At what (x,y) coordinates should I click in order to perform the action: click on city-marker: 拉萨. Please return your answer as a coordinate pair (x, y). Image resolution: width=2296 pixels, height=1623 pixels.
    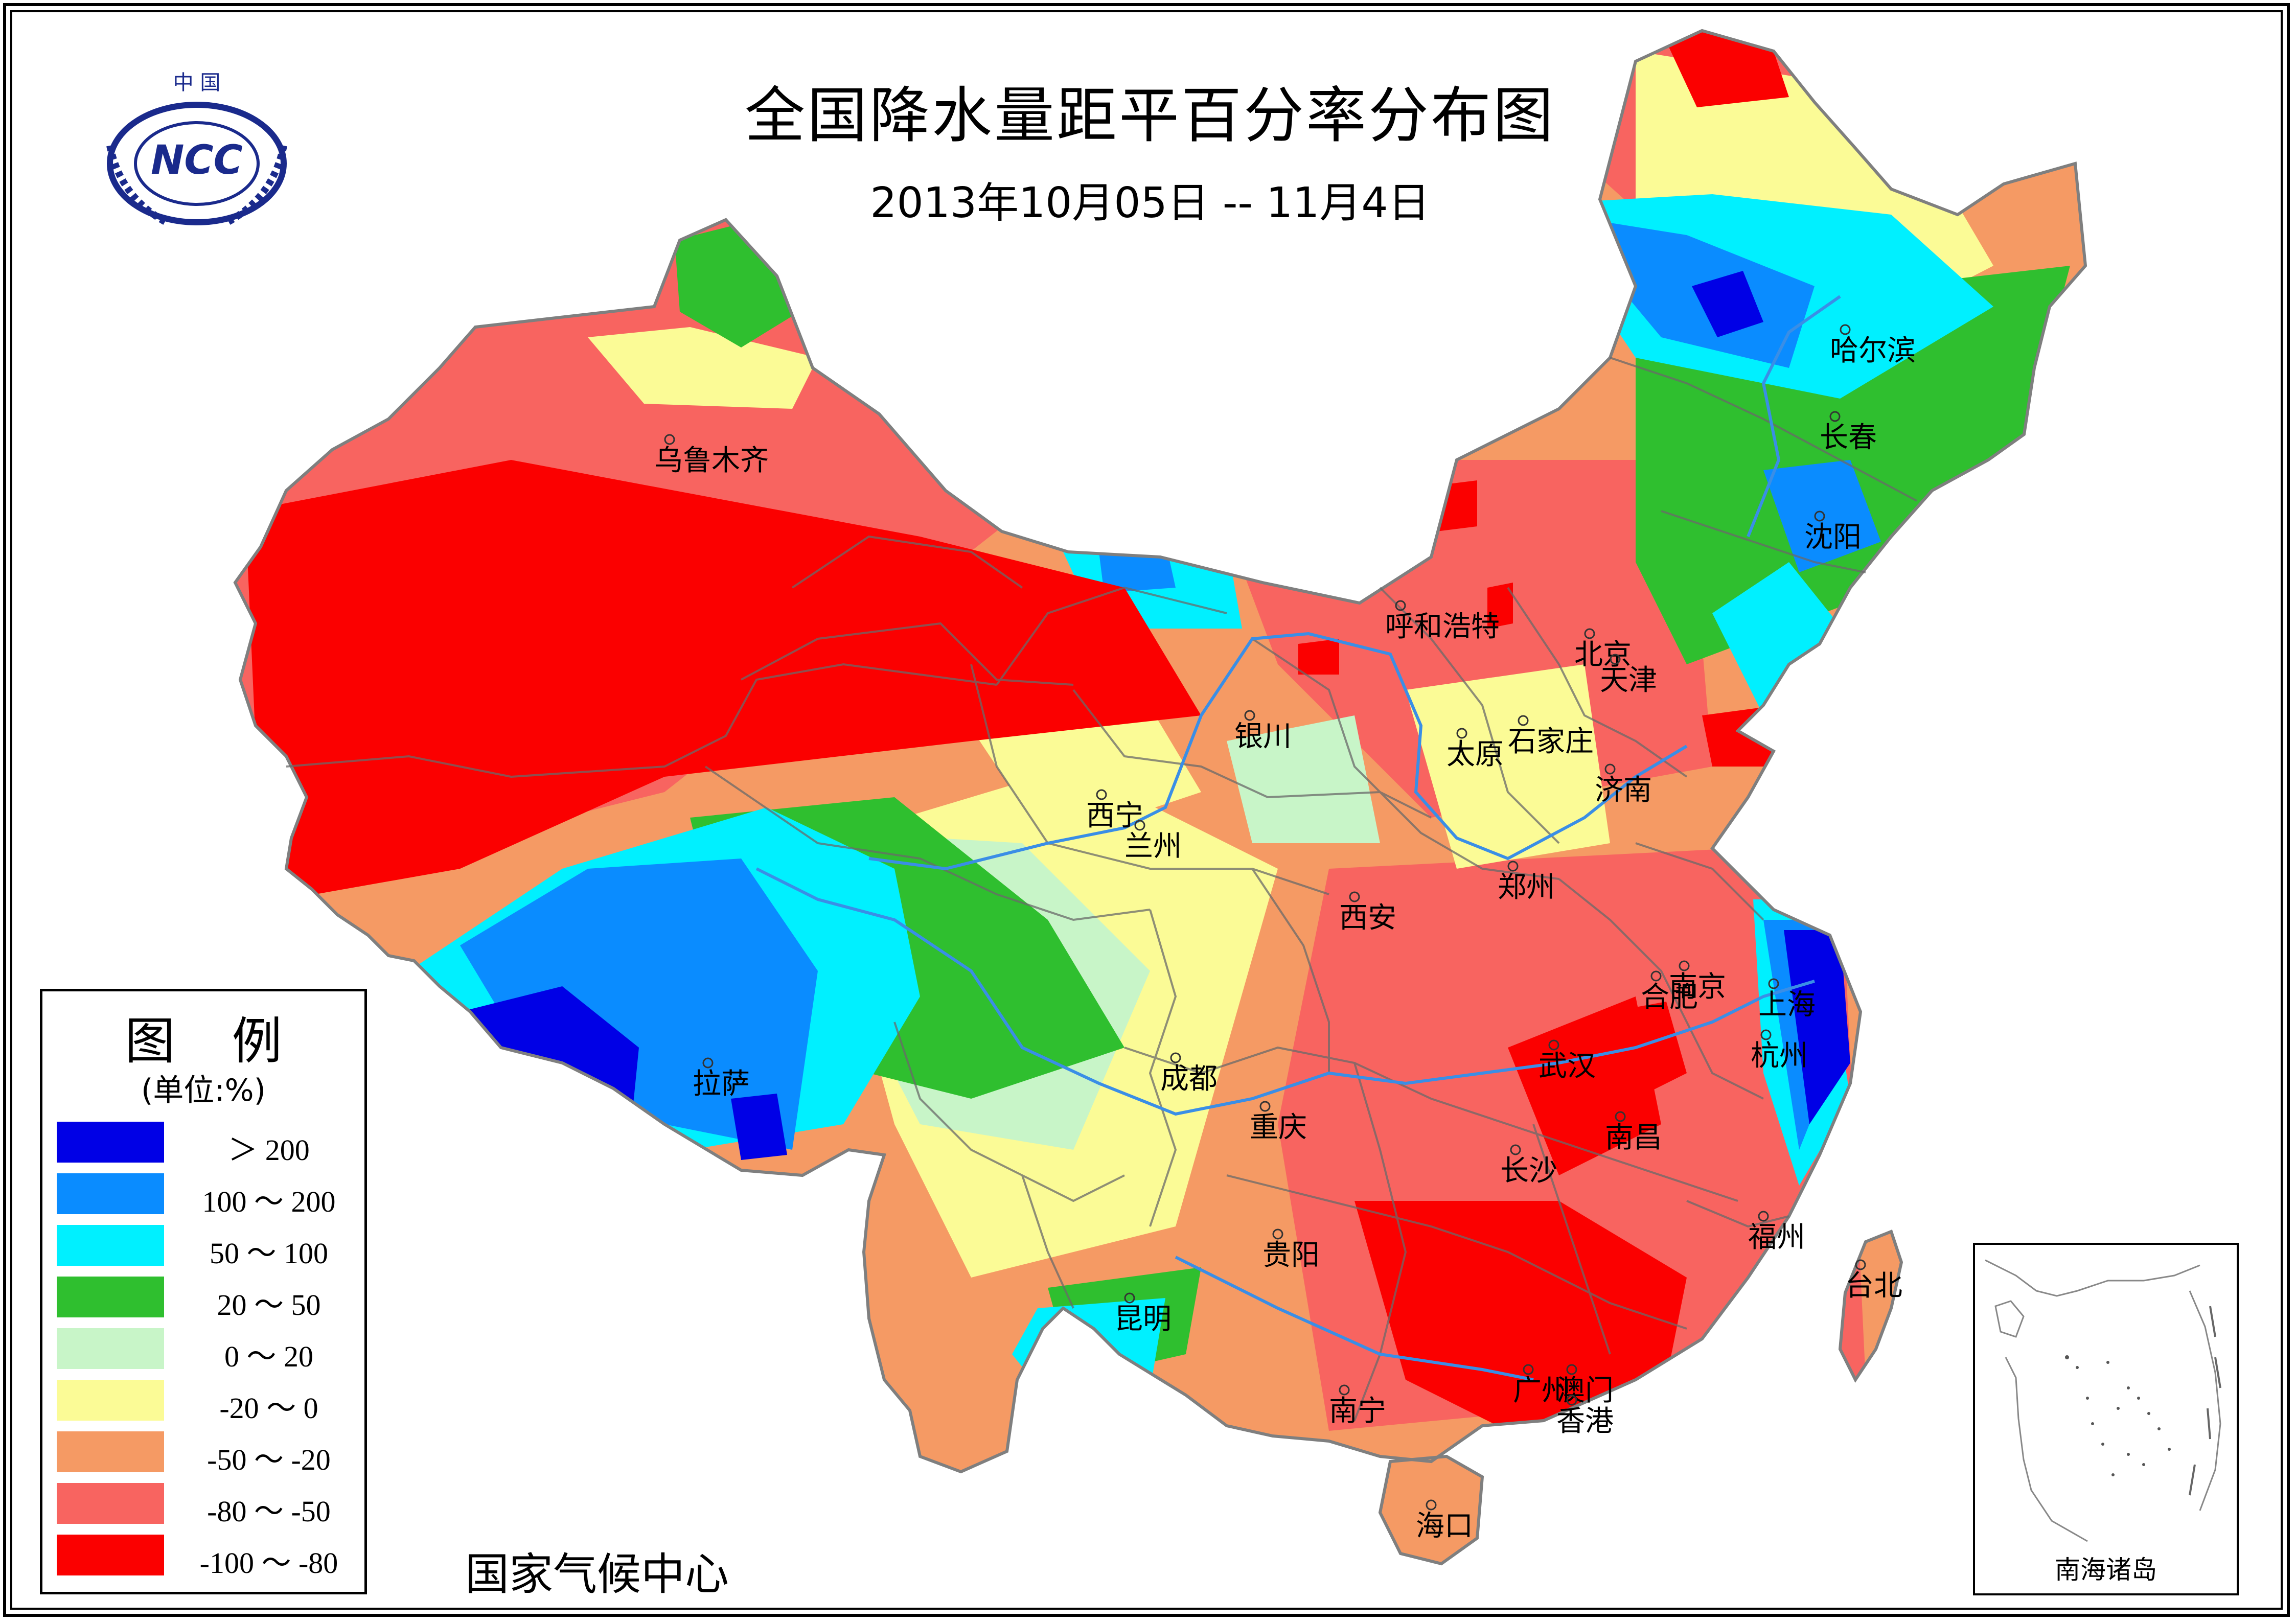
    Looking at the image, I should click on (722, 1079).